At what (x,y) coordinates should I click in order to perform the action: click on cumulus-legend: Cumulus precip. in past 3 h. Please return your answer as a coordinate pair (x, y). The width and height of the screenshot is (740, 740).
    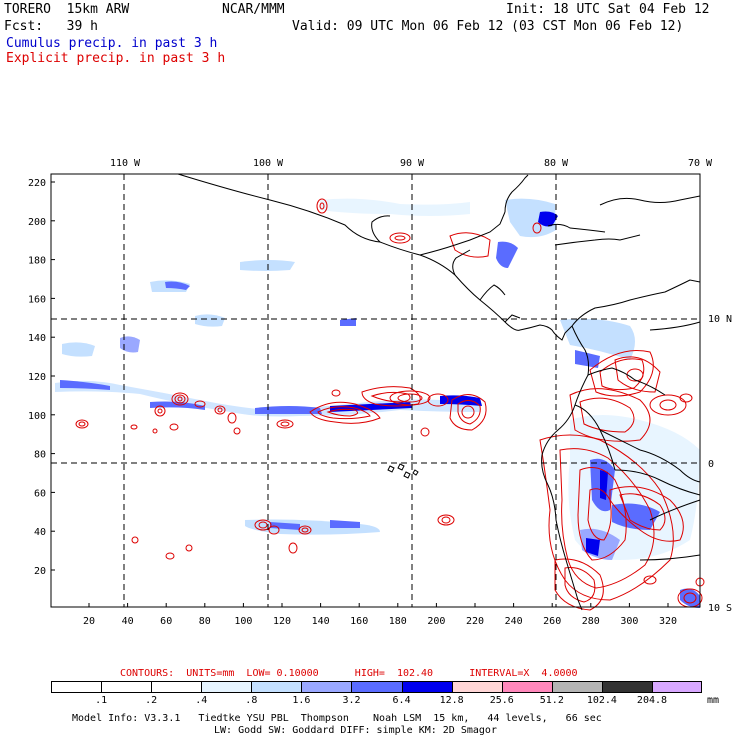
    Looking at the image, I should click on (112, 43).